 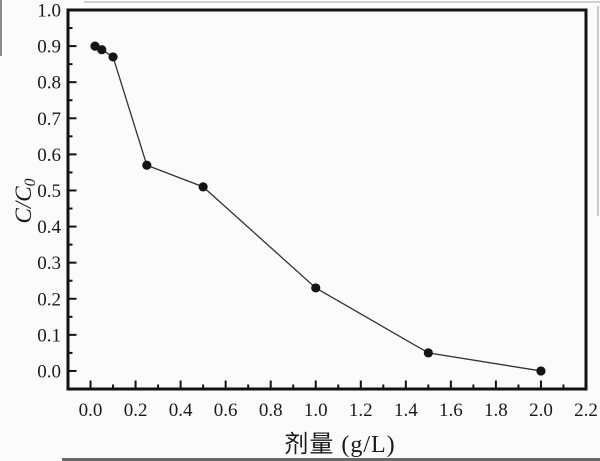 What do you see at coordinates (598, 111) in the screenshot?
I see `scan-artifact-right-edge` at bounding box center [598, 111].